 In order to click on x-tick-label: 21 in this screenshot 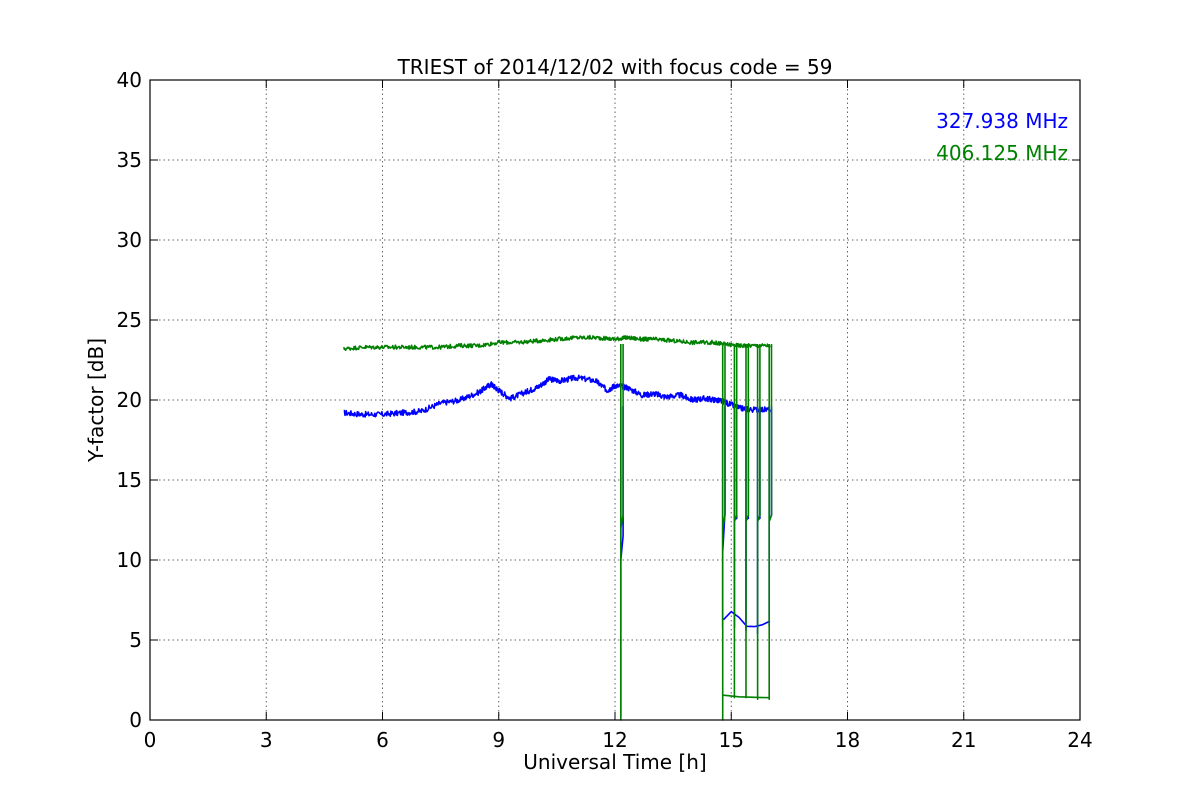, I will do `click(963, 740)`.